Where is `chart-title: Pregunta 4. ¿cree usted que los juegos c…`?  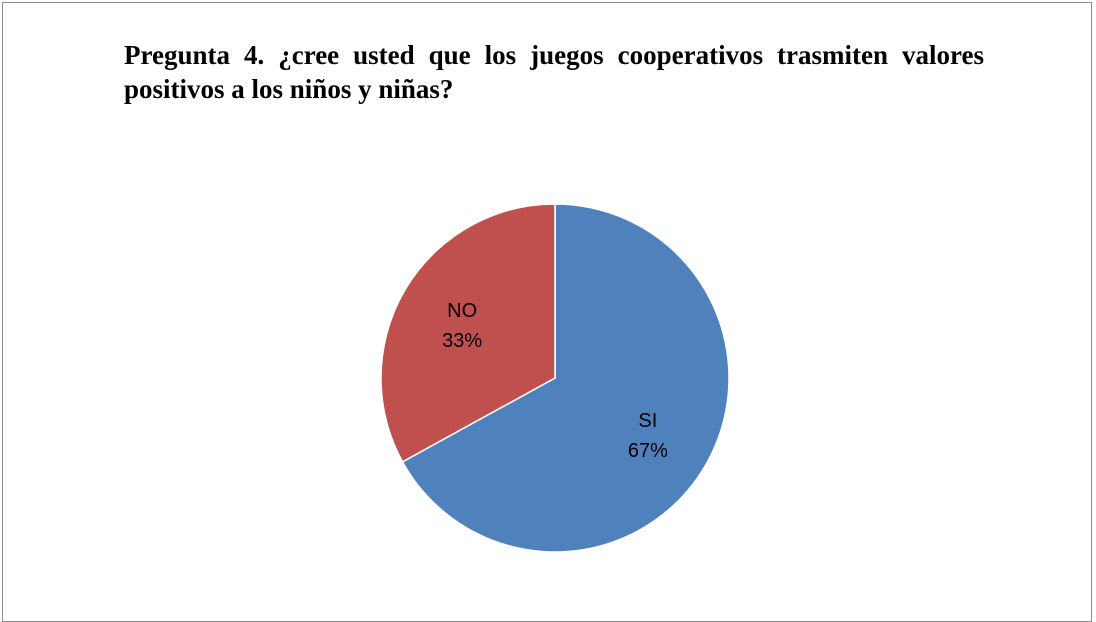 chart-title: Pregunta 4. ¿cree usted que los juegos c… is located at coordinates (554, 72).